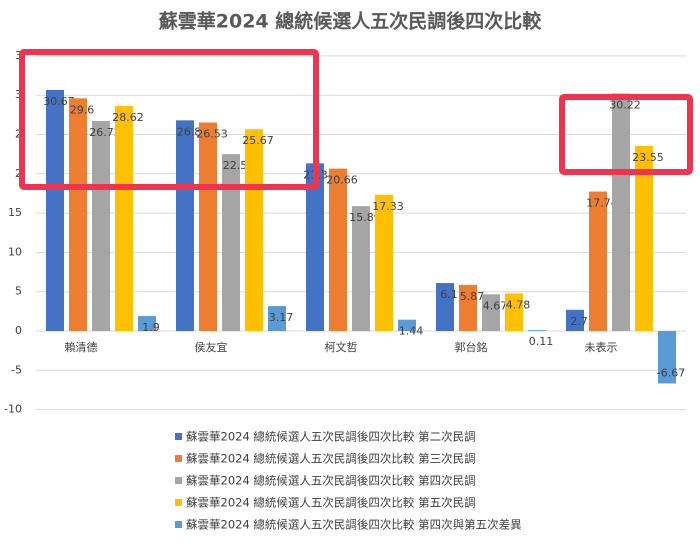 This screenshot has height=546, width=700. What do you see at coordinates (13, 409) in the screenshot?
I see `y-tick-label: -10` at bounding box center [13, 409].